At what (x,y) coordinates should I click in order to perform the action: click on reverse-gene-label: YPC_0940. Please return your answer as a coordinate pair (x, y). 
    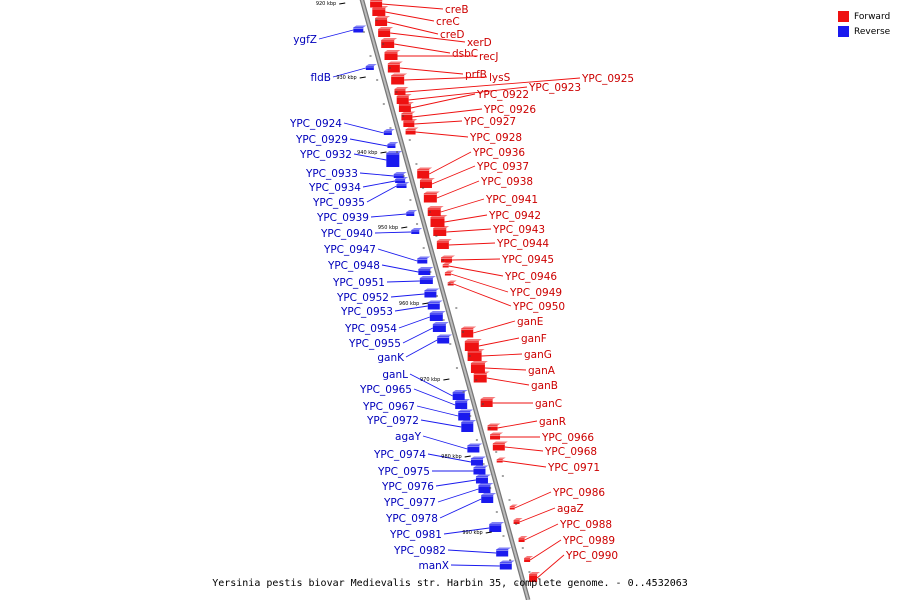
    Looking at the image, I should click on (346, 234).